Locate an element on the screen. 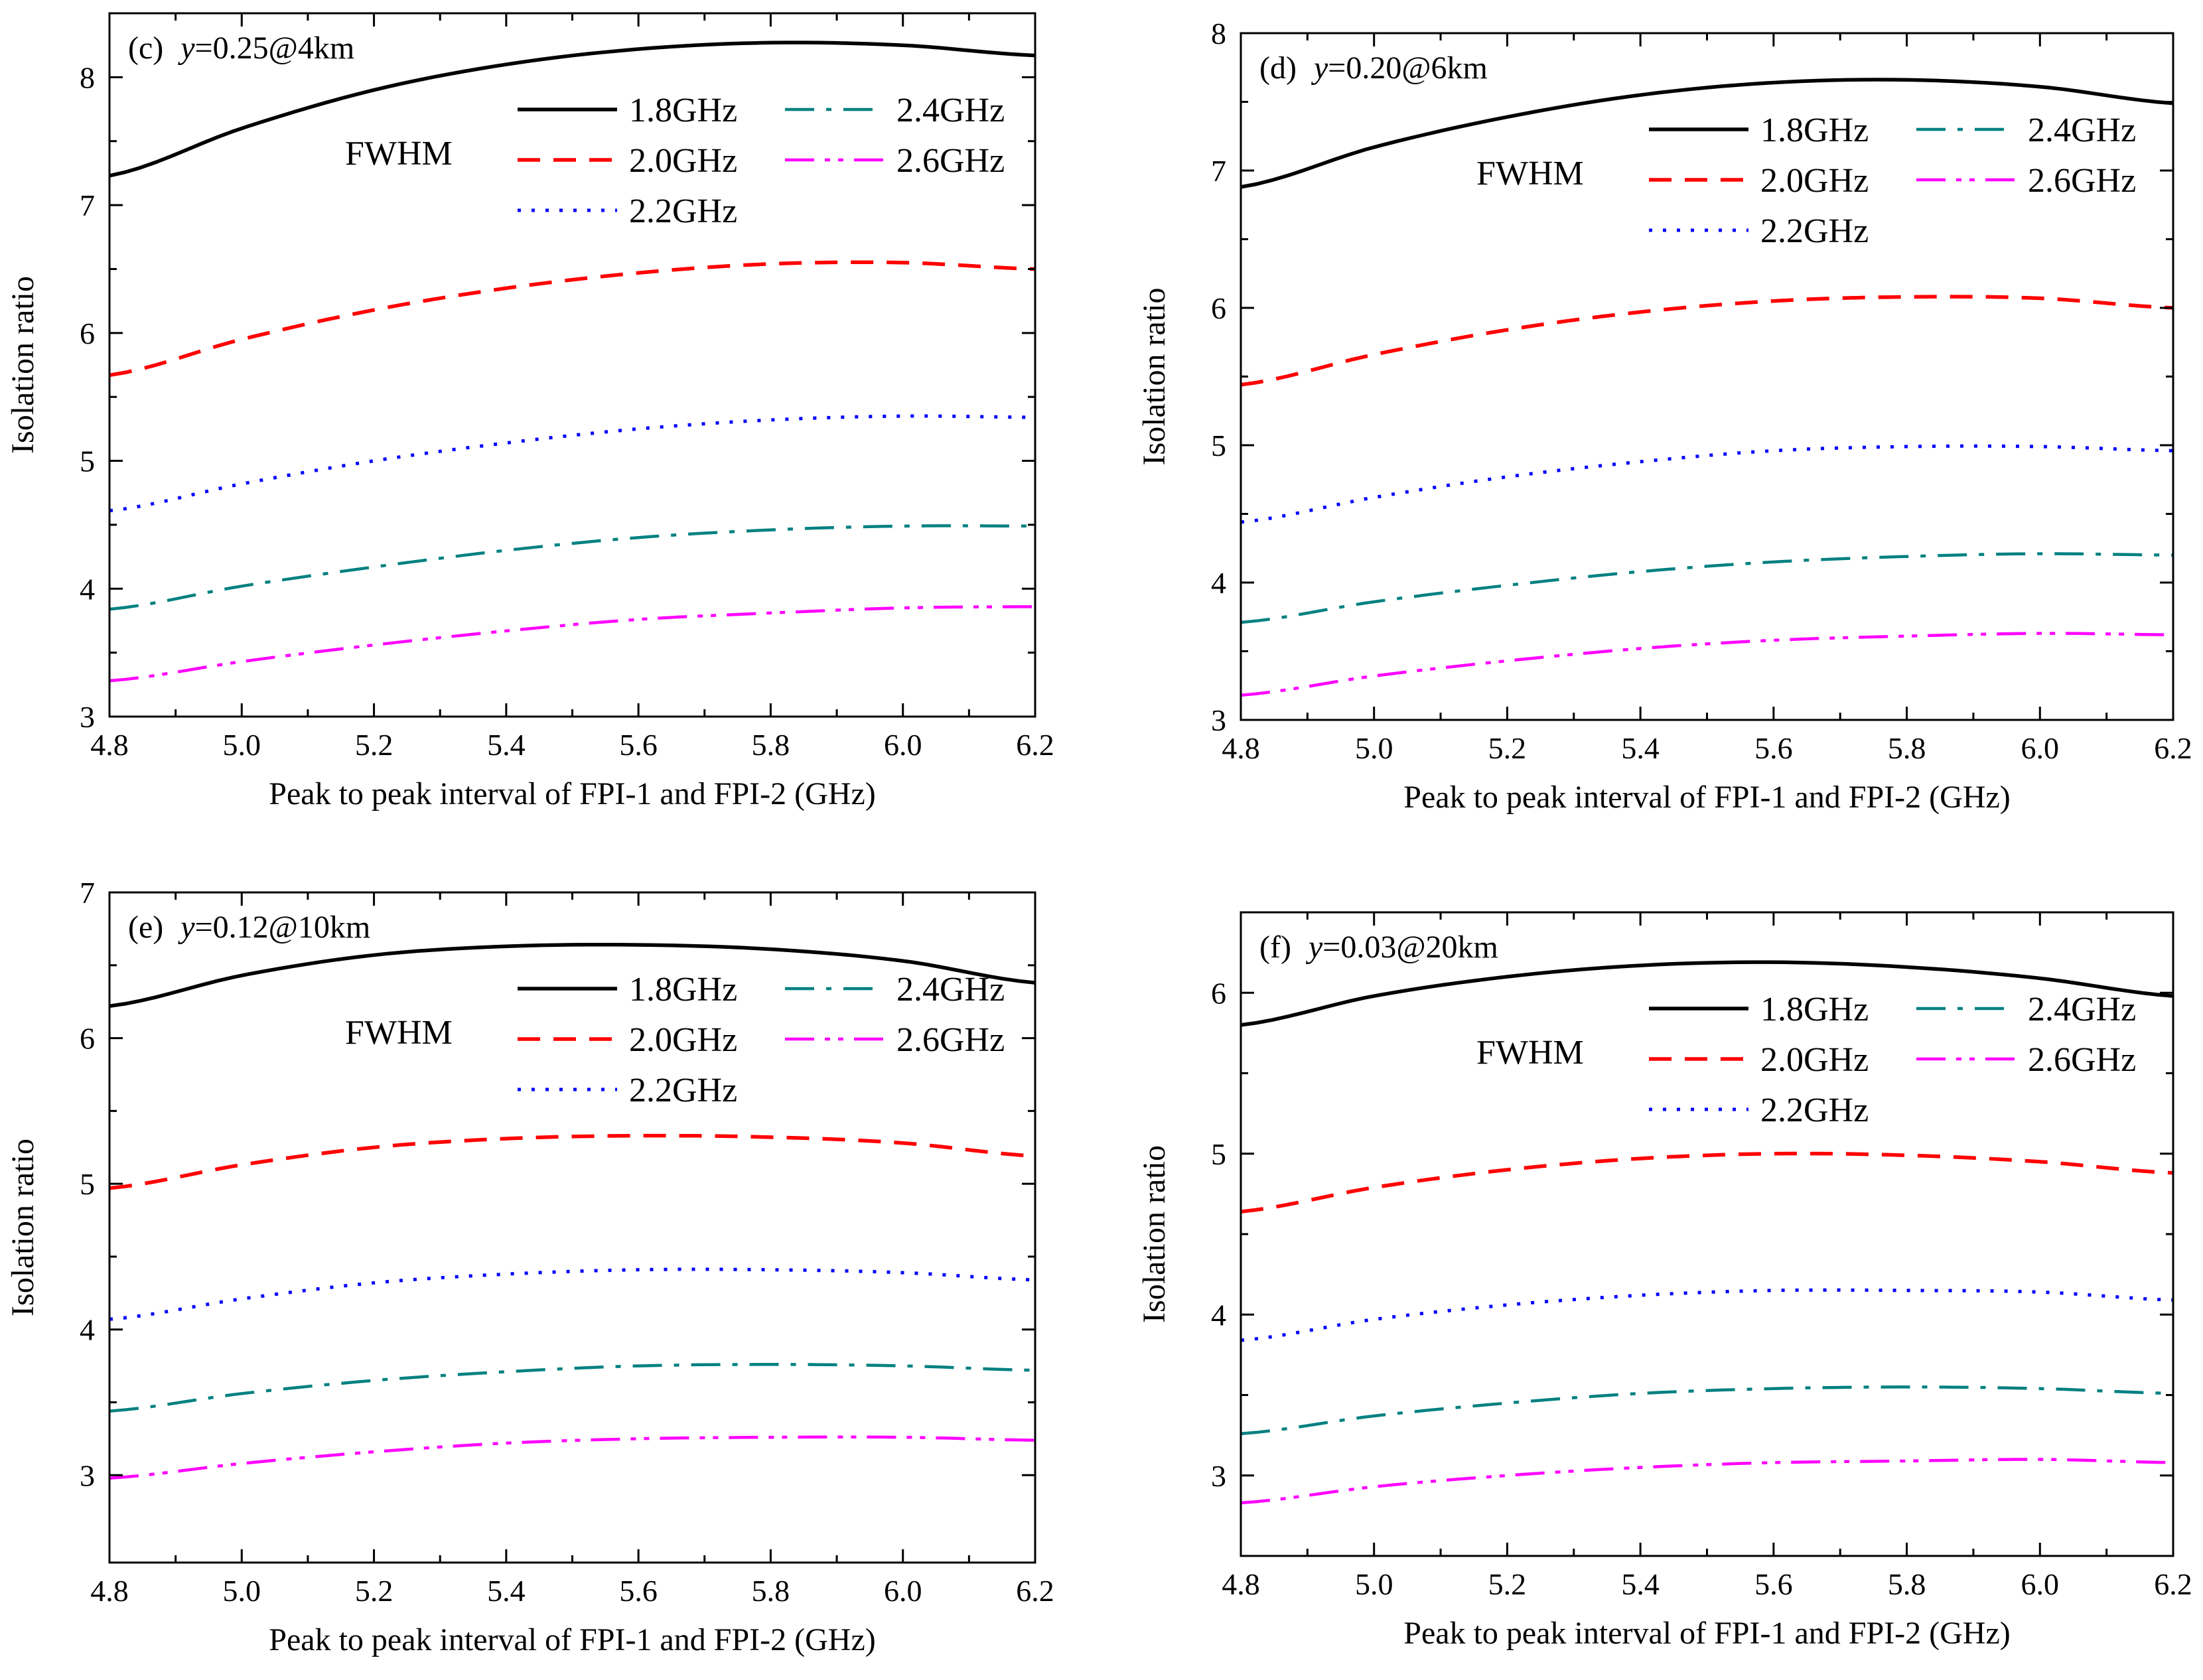  panel-letter: (e) is located at coordinates (145, 927).